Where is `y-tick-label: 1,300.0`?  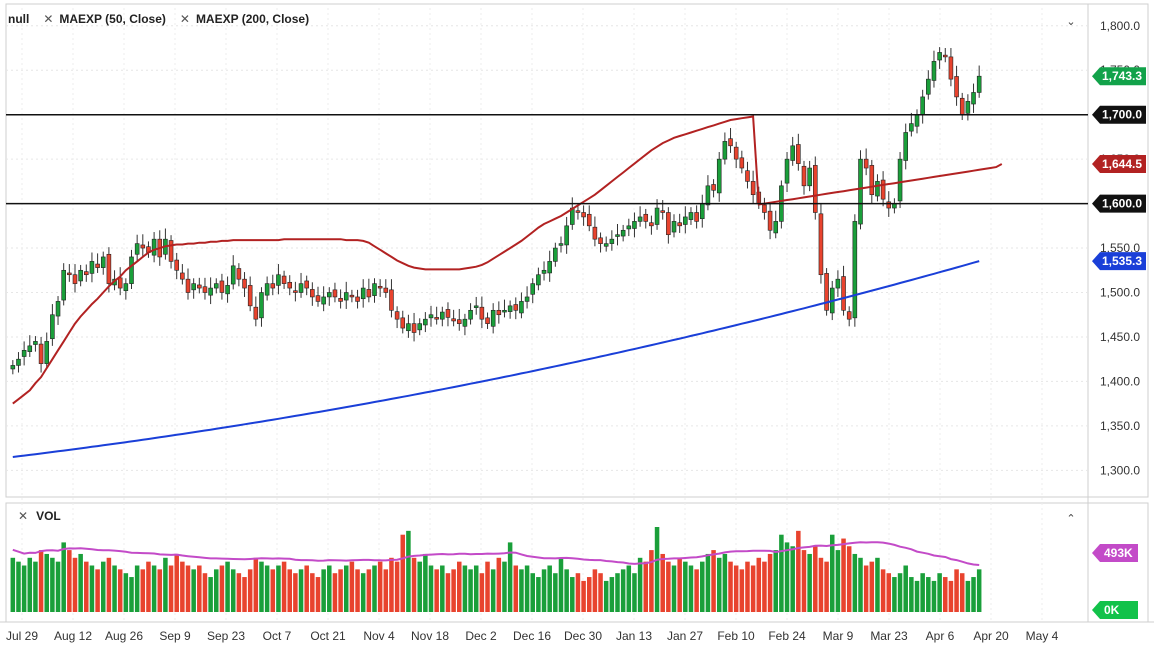
y-tick-label: 1,300.0 is located at coordinates (1120, 470).